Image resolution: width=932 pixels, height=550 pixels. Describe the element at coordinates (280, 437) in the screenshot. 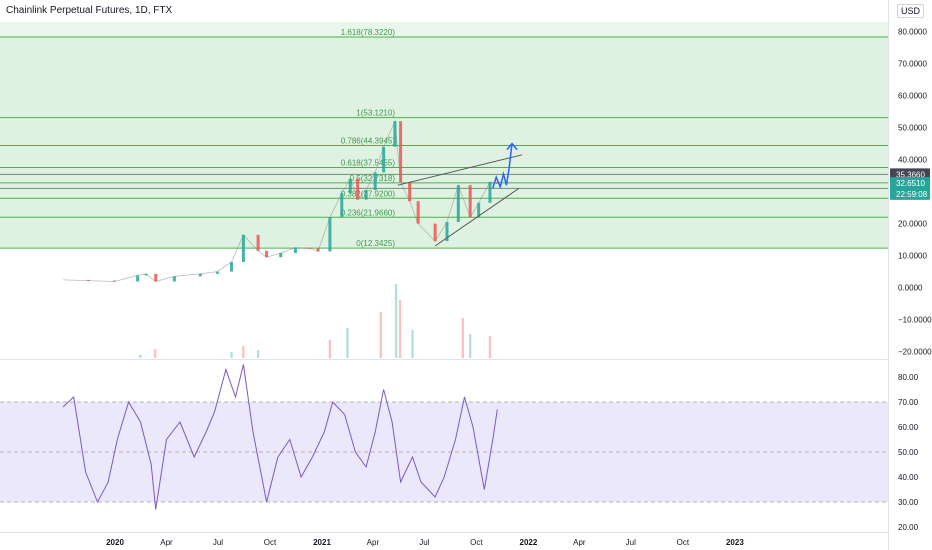

I see `rsi-line` at that location.